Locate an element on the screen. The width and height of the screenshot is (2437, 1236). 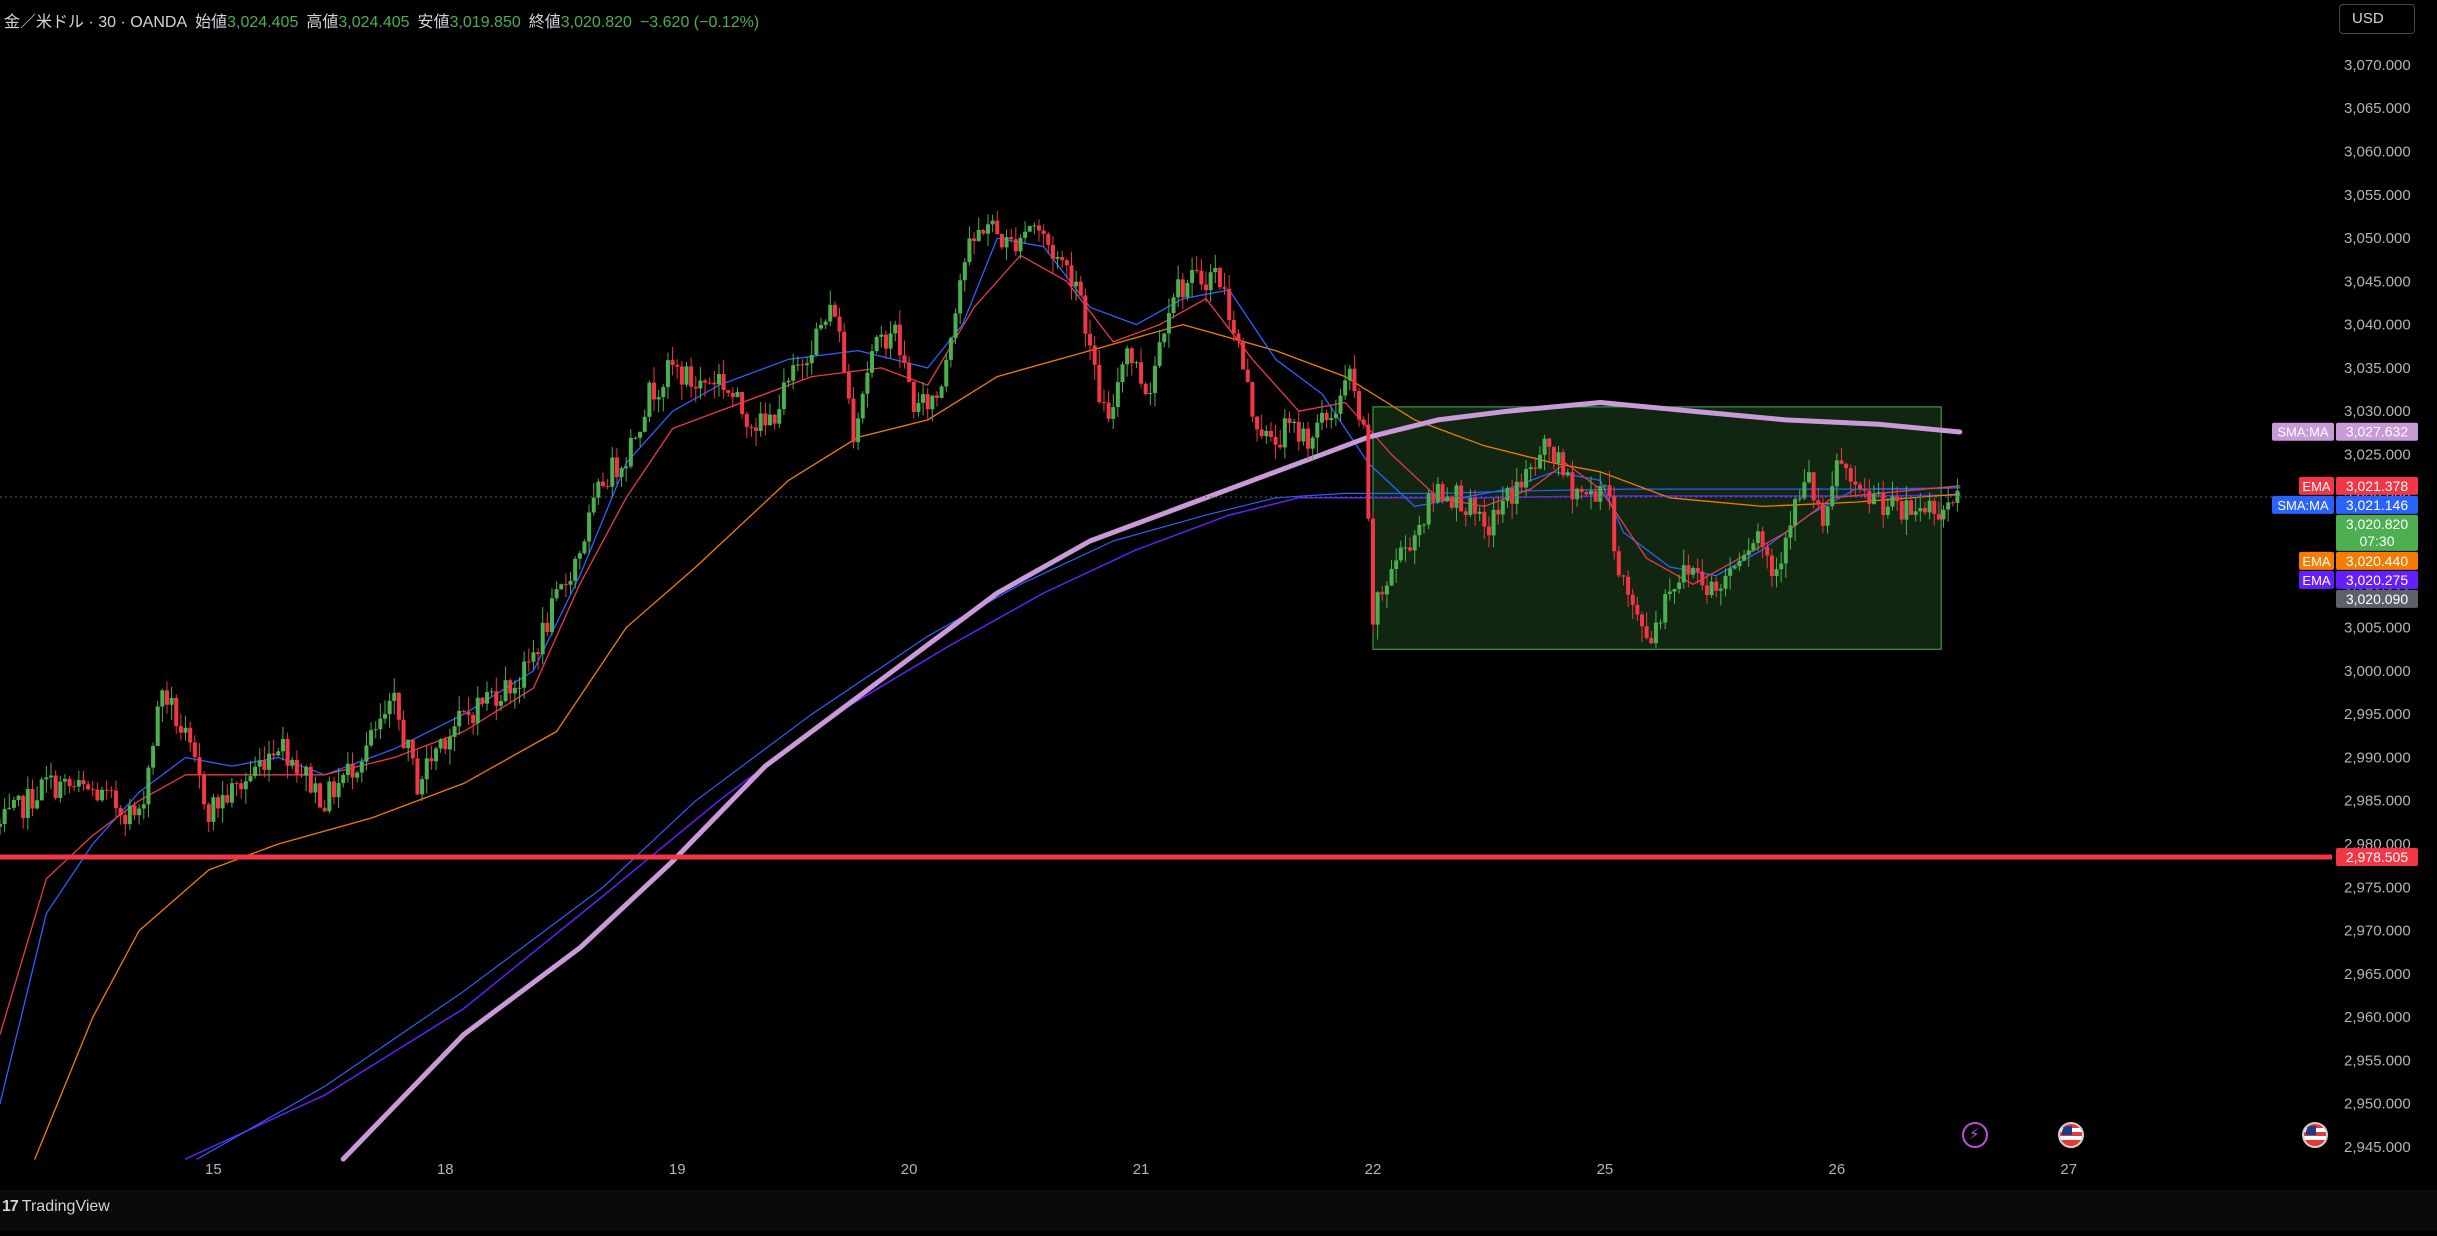
currency-button: USD is located at coordinates (2377, 19).